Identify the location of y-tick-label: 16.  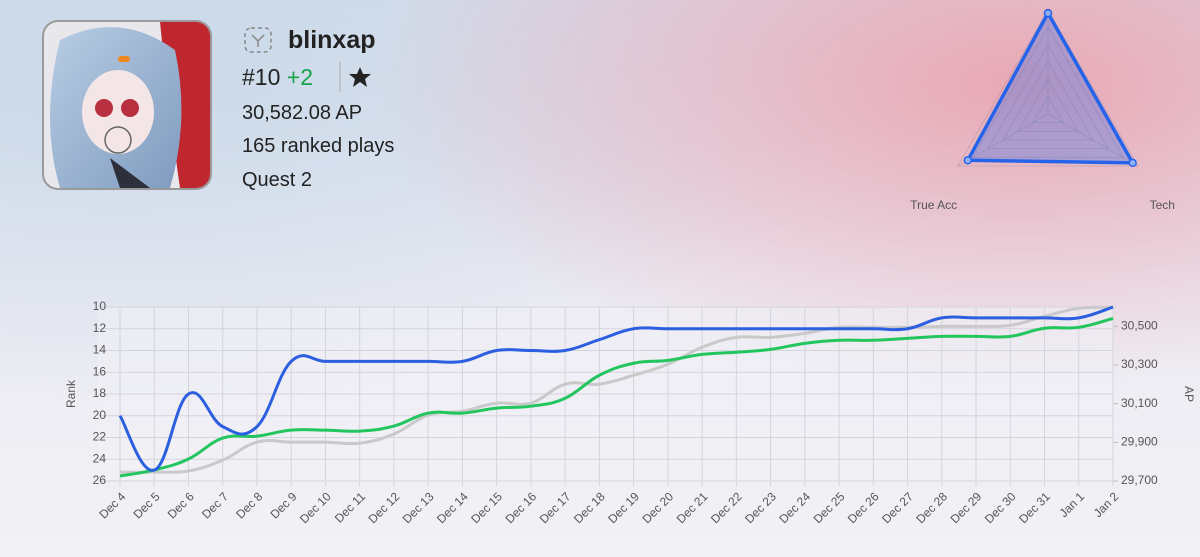
(100, 371).